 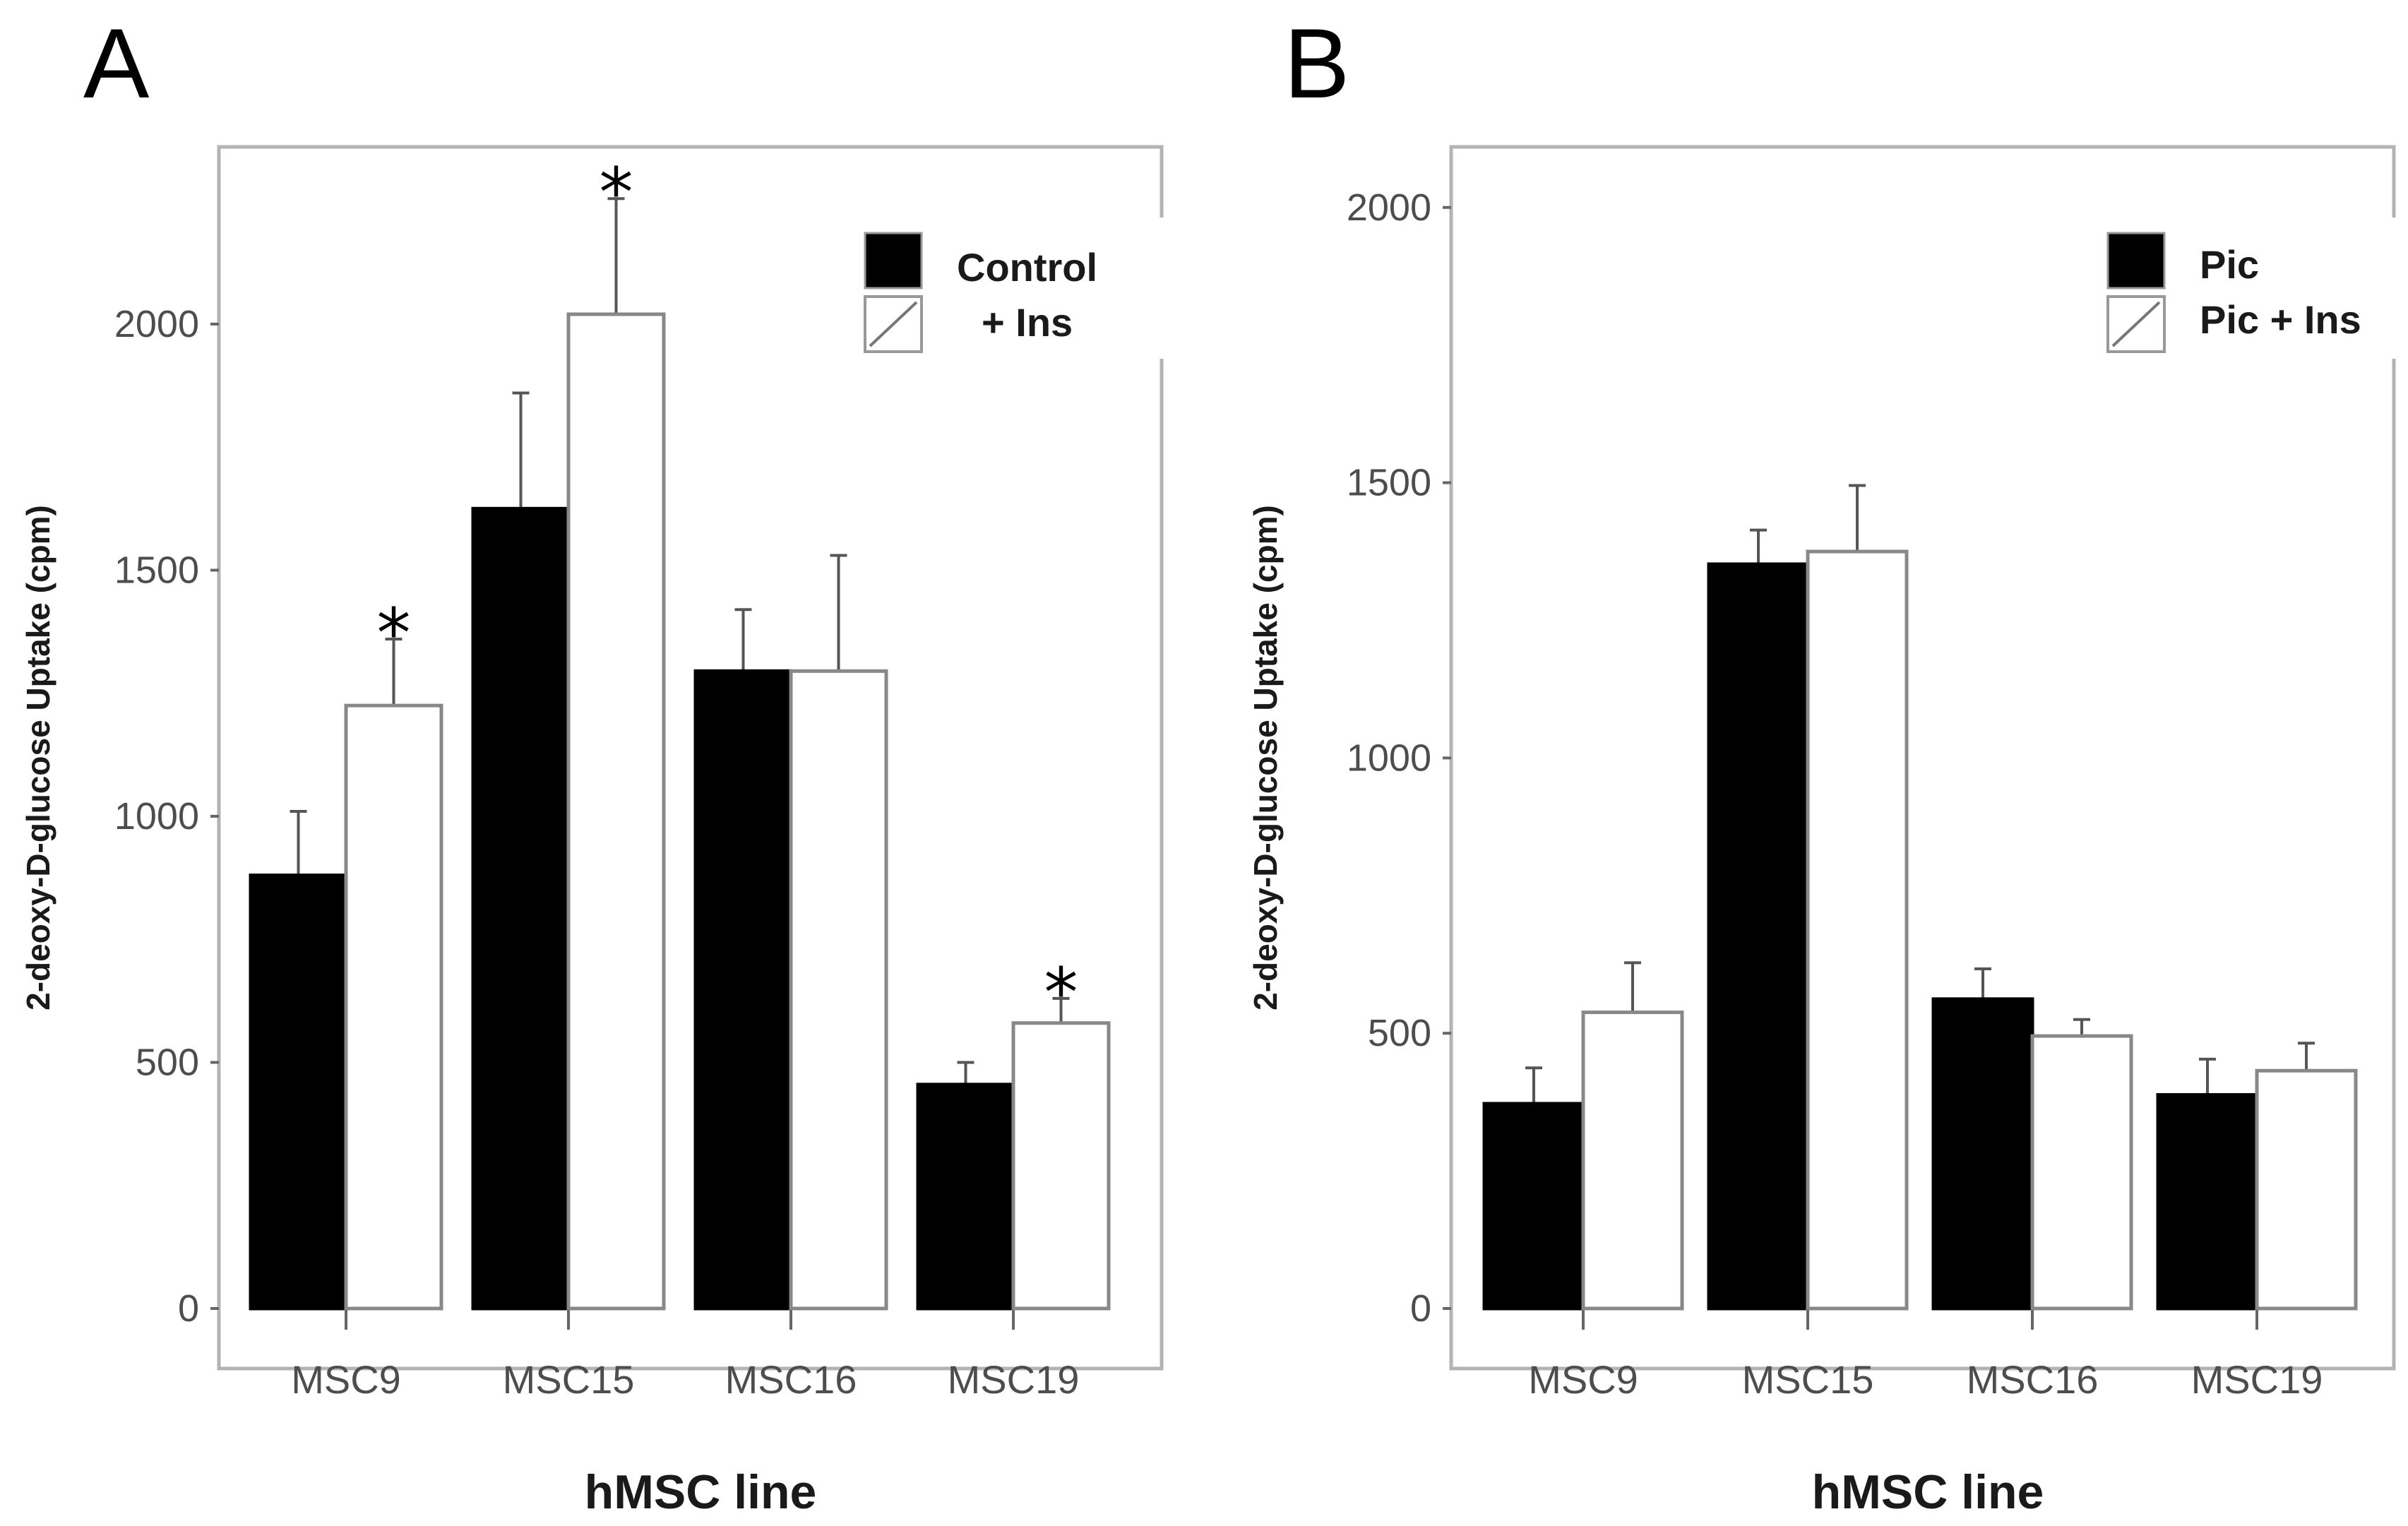 I want to click on bar-pic-ins-msc16, so click(x=2081, y=1172).